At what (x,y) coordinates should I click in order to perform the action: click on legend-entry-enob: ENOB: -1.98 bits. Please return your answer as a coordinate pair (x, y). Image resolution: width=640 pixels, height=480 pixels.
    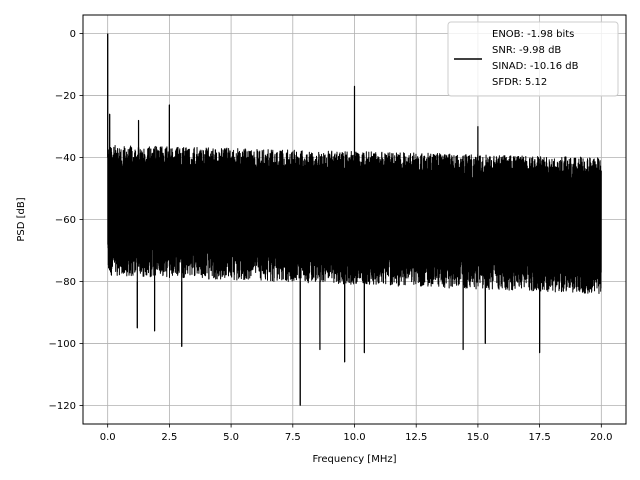
    Looking at the image, I should click on (533, 34).